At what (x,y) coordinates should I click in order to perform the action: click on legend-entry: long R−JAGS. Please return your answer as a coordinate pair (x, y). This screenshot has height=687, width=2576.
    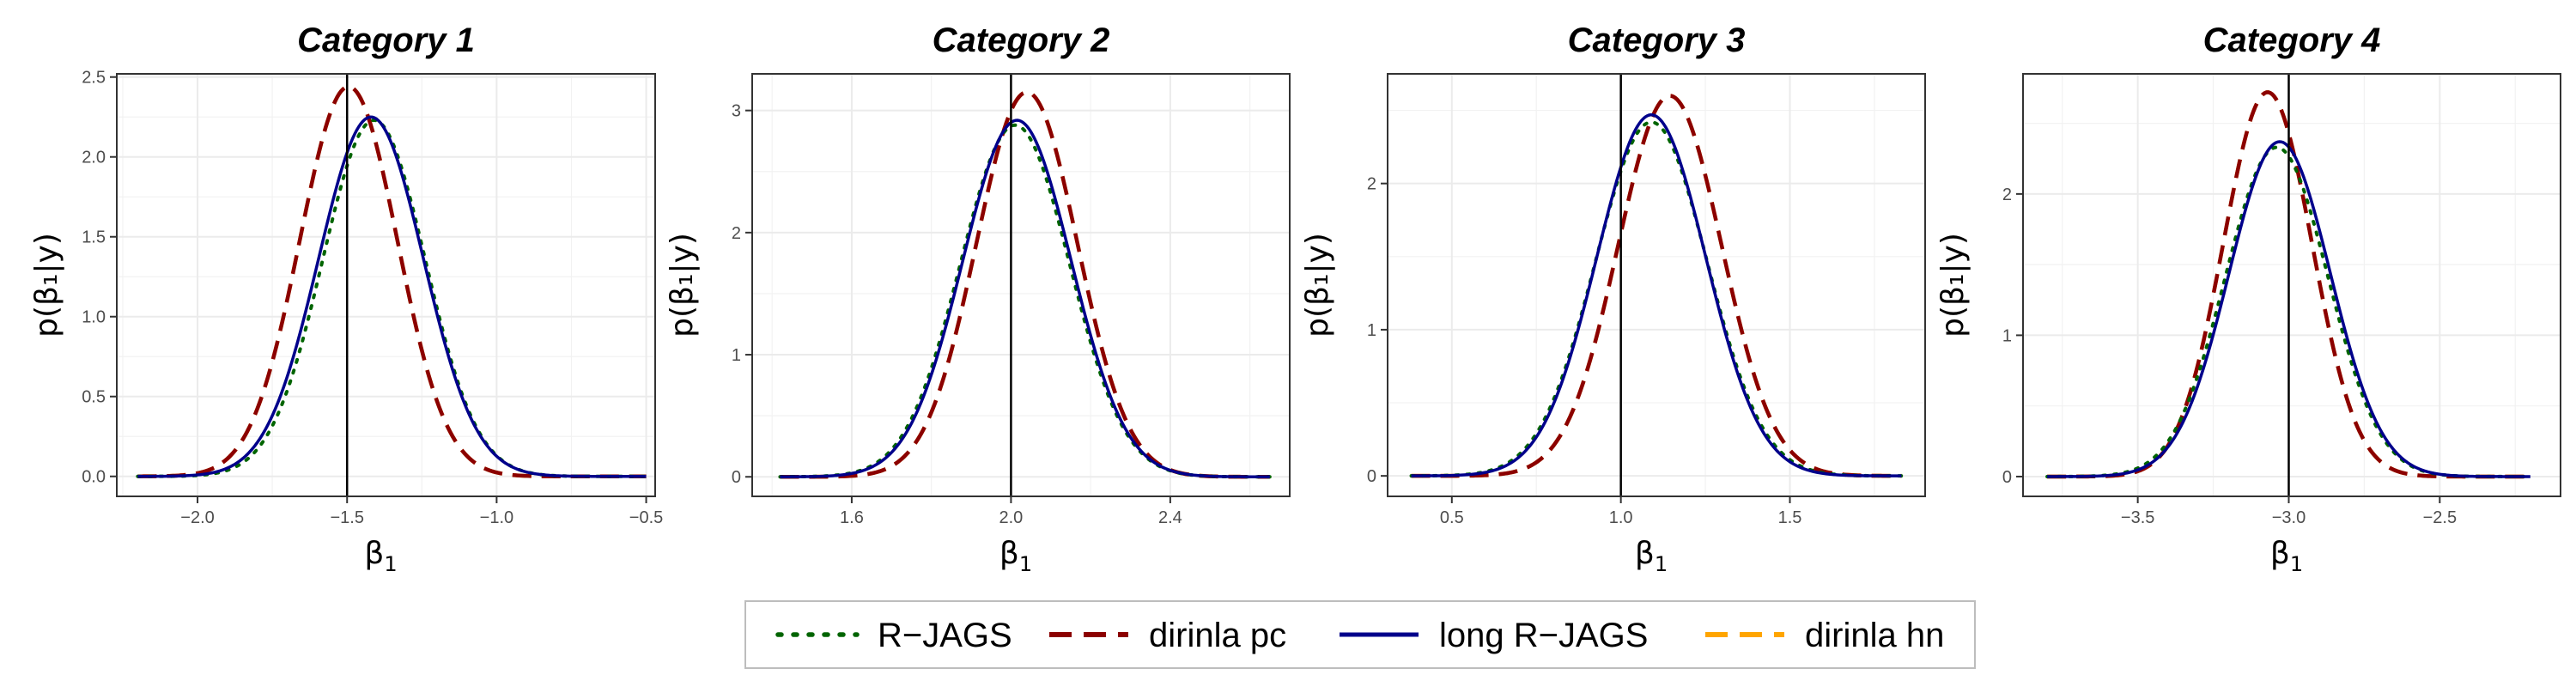
    Looking at the image, I should click on (1494, 635).